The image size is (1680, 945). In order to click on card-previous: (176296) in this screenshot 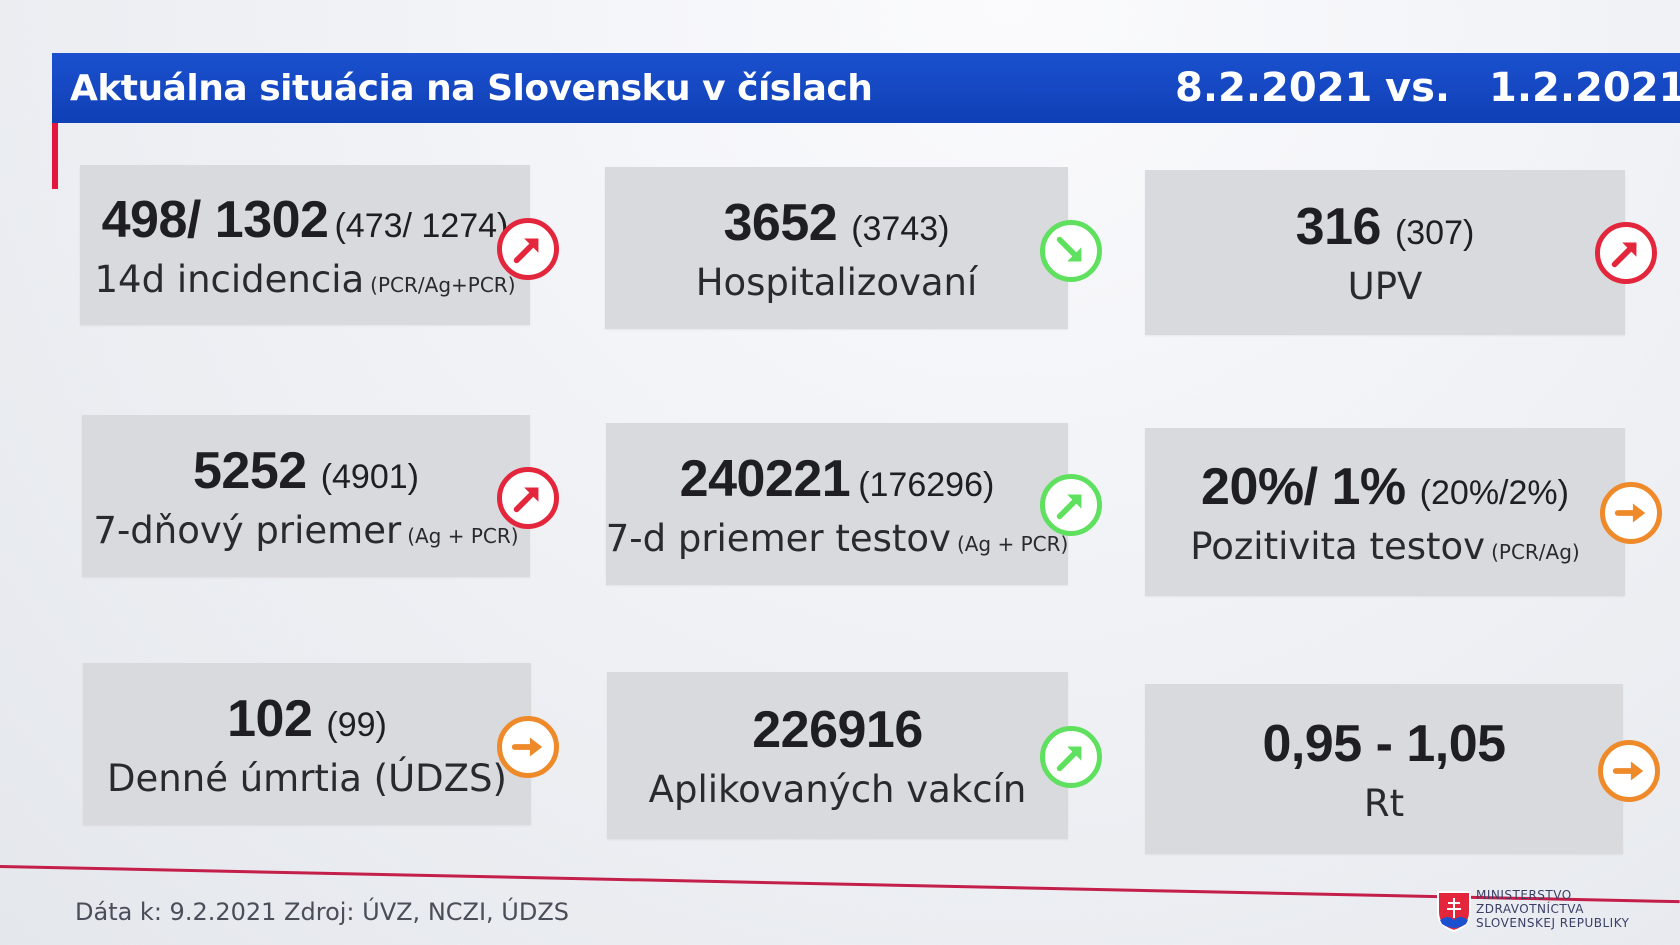, I will do `click(926, 484)`.